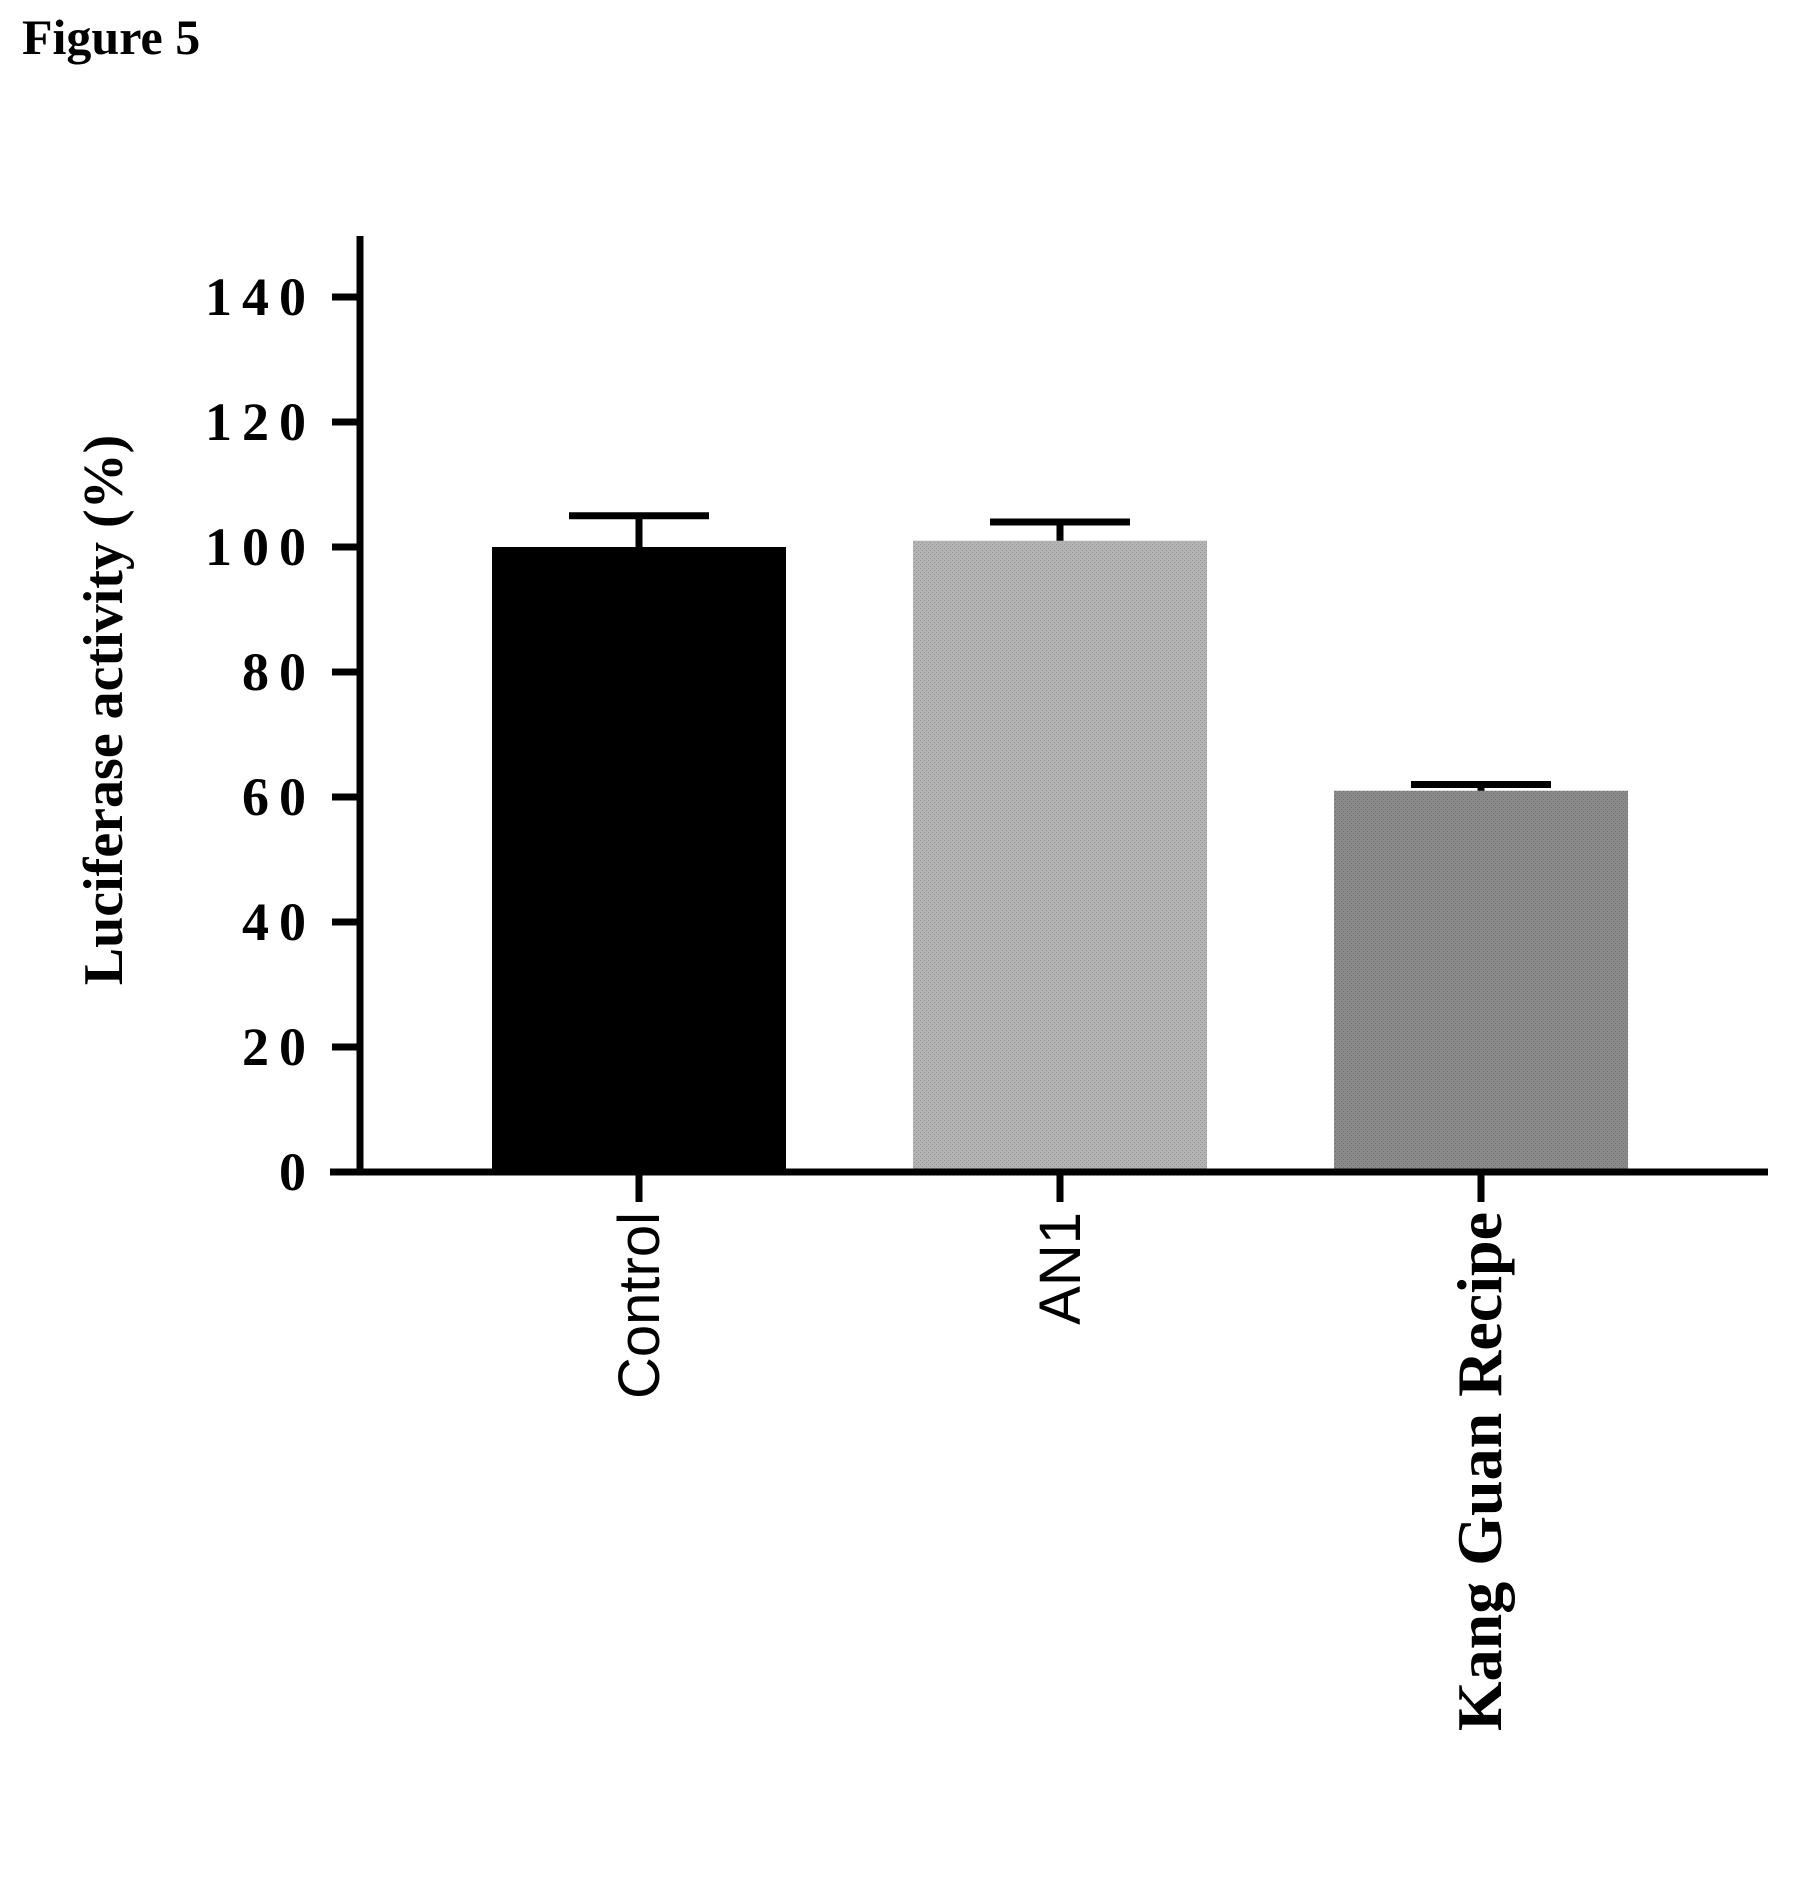 The image size is (1798, 1899). What do you see at coordinates (297, 1172) in the screenshot?
I see `y-tick-label: 0` at bounding box center [297, 1172].